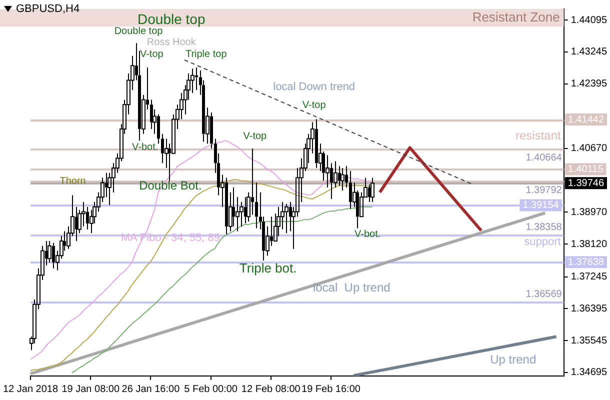  What do you see at coordinates (542, 242) in the screenshot?
I see `annotation: support` at bounding box center [542, 242].